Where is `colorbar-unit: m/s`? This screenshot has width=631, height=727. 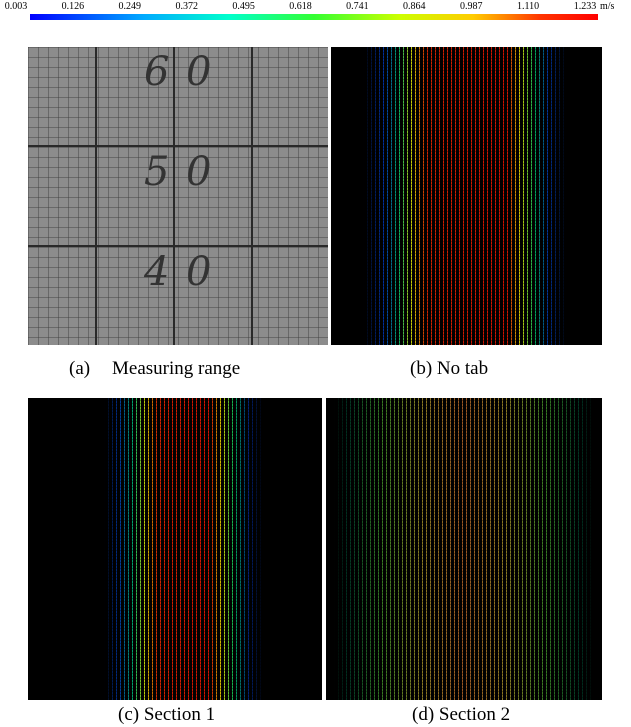
colorbar-unit: m/s is located at coordinates (607, 6).